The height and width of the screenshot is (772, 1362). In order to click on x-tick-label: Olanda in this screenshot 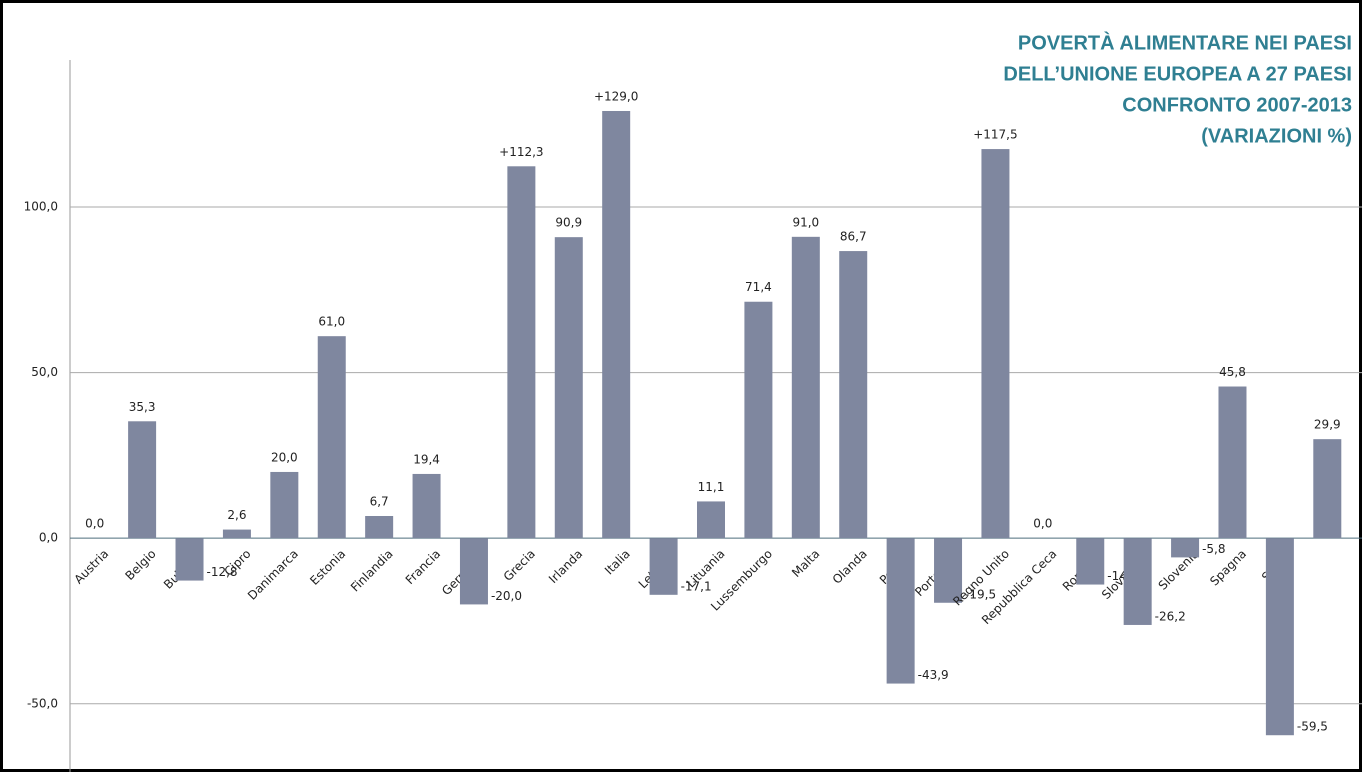, I will do `click(850, 567)`.